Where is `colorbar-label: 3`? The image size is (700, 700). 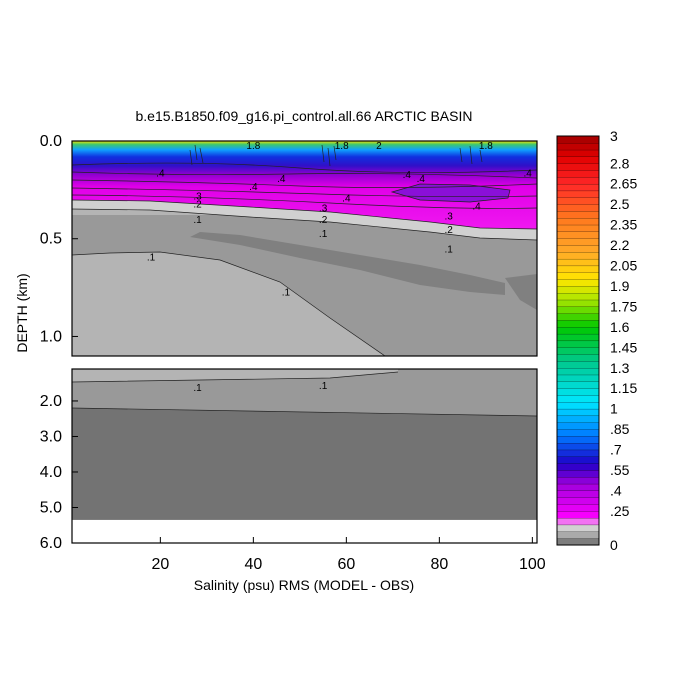
colorbar-label: 3 is located at coordinates (614, 136).